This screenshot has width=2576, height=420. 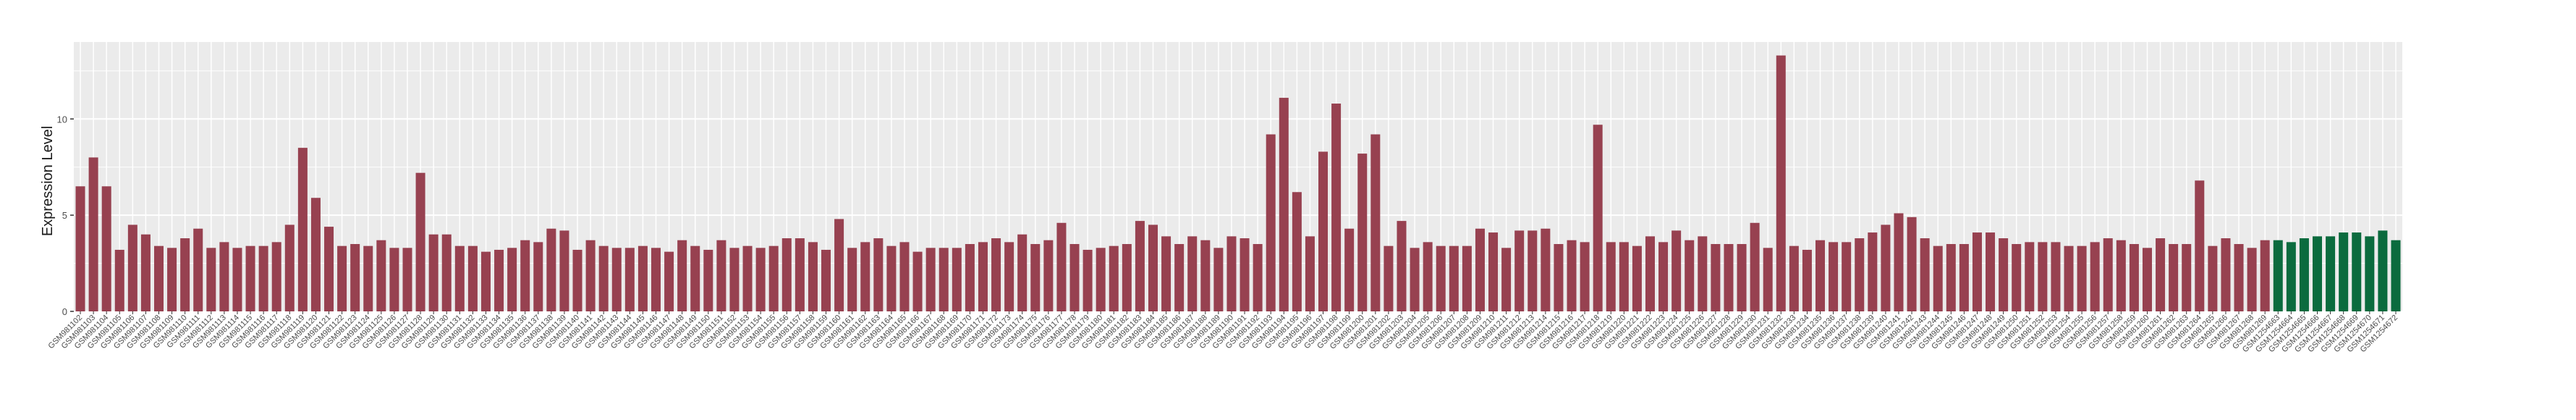 I want to click on bar-GSM981132, so click(x=472, y=278).